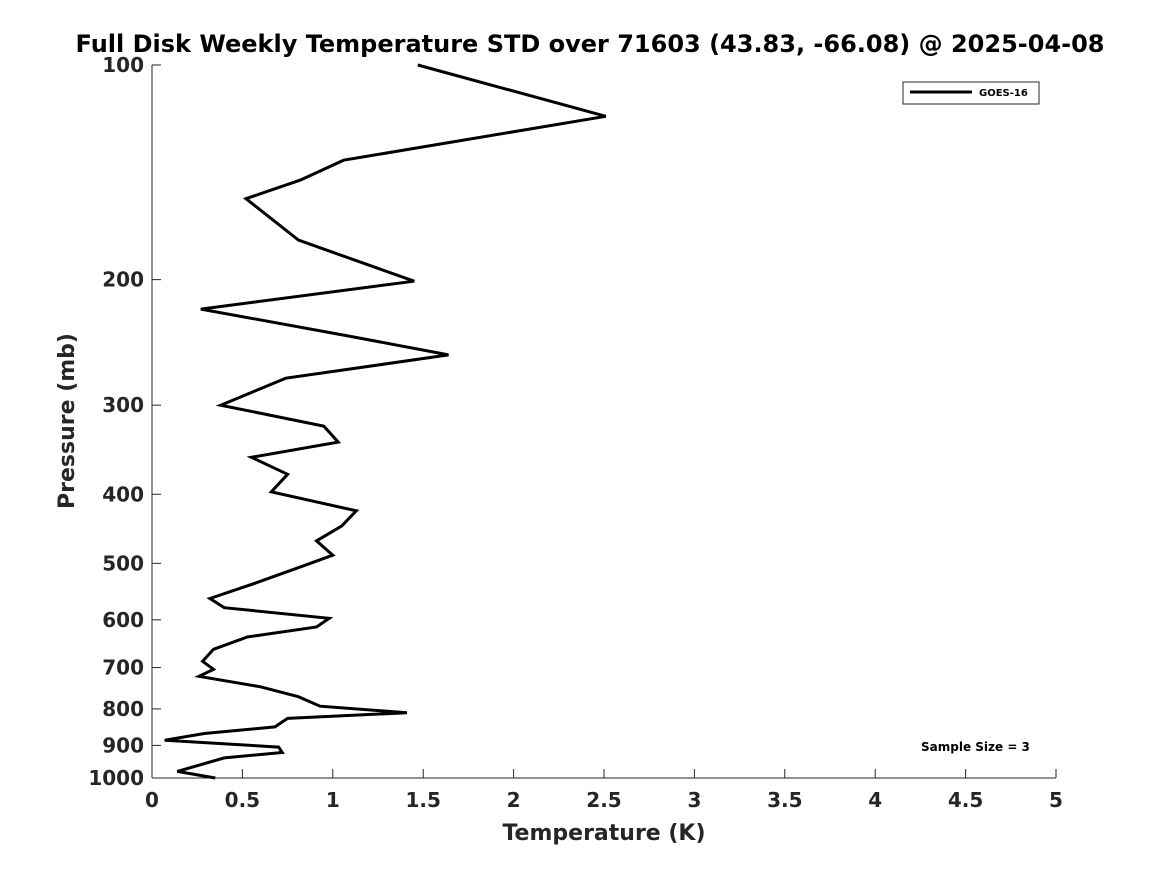 The height and width of the screenshot is (880, 1167). What do you see at coordinates (965, 800) in the screenshot?
I see `x-tick-label: 4.5` at bounding box center [965, 800].